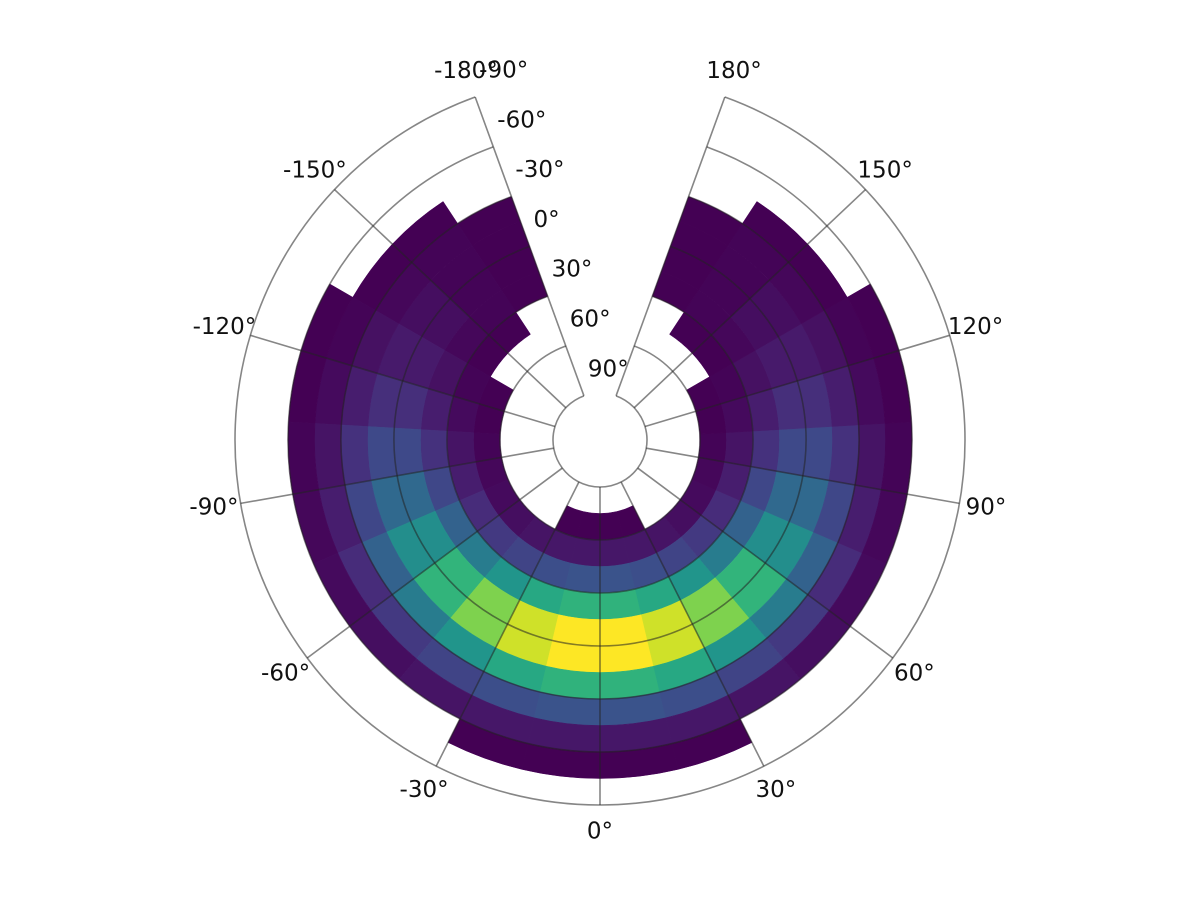  Describe the element at coordinates (572, 270) in the screenshot. I see `r-tick-label: 30°` at that location.